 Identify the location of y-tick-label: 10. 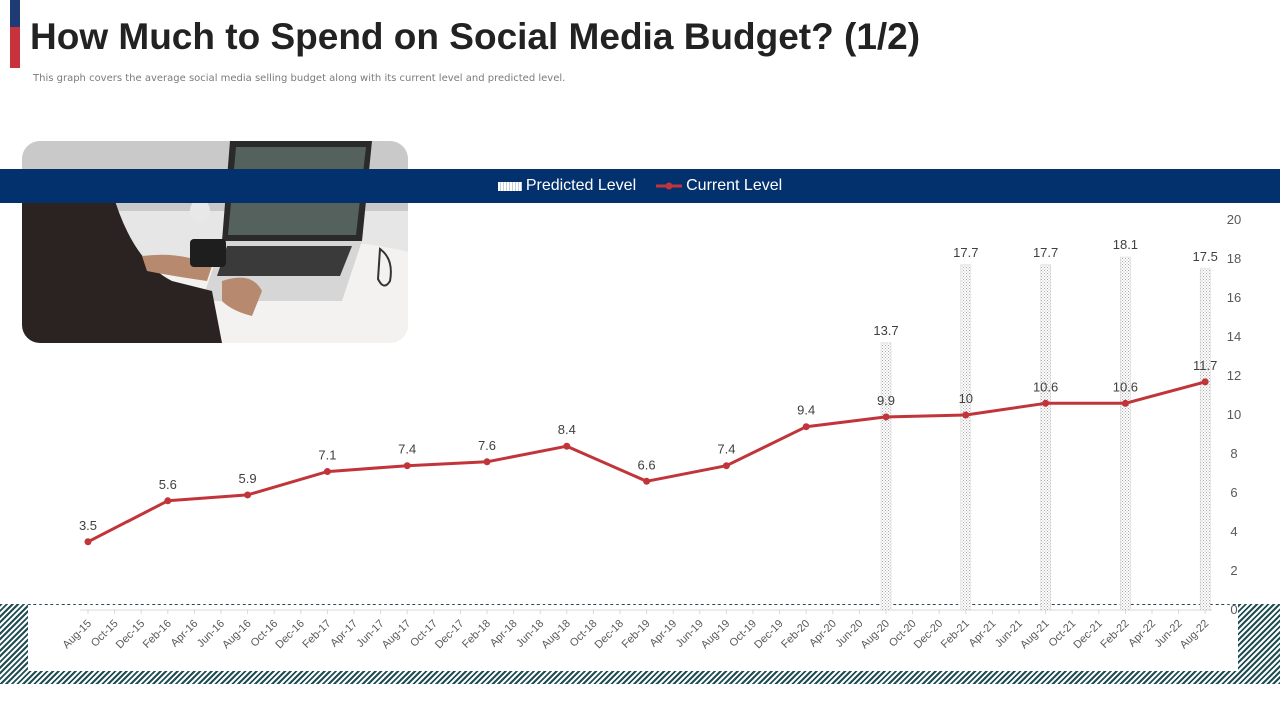
(1234, 414).